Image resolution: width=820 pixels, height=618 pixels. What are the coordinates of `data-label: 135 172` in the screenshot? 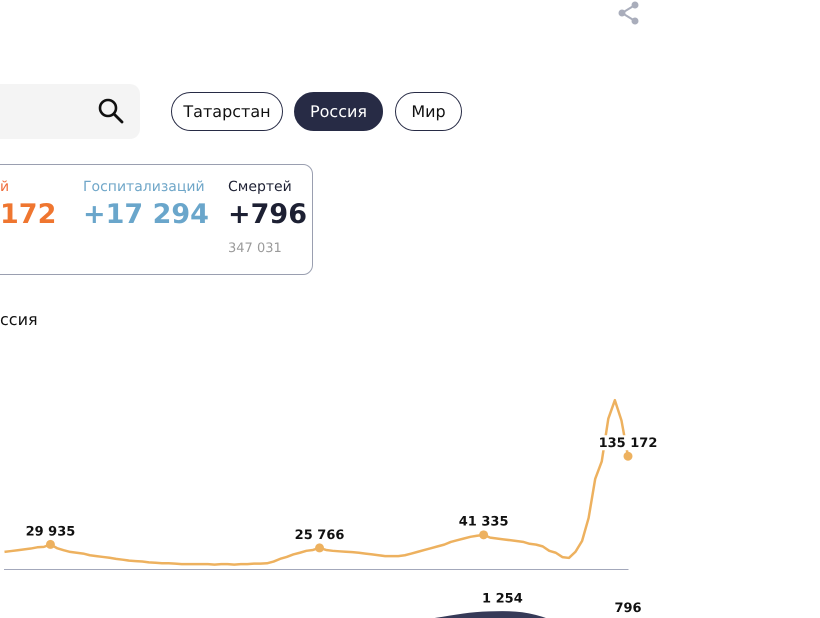 It's located at (628, 444).